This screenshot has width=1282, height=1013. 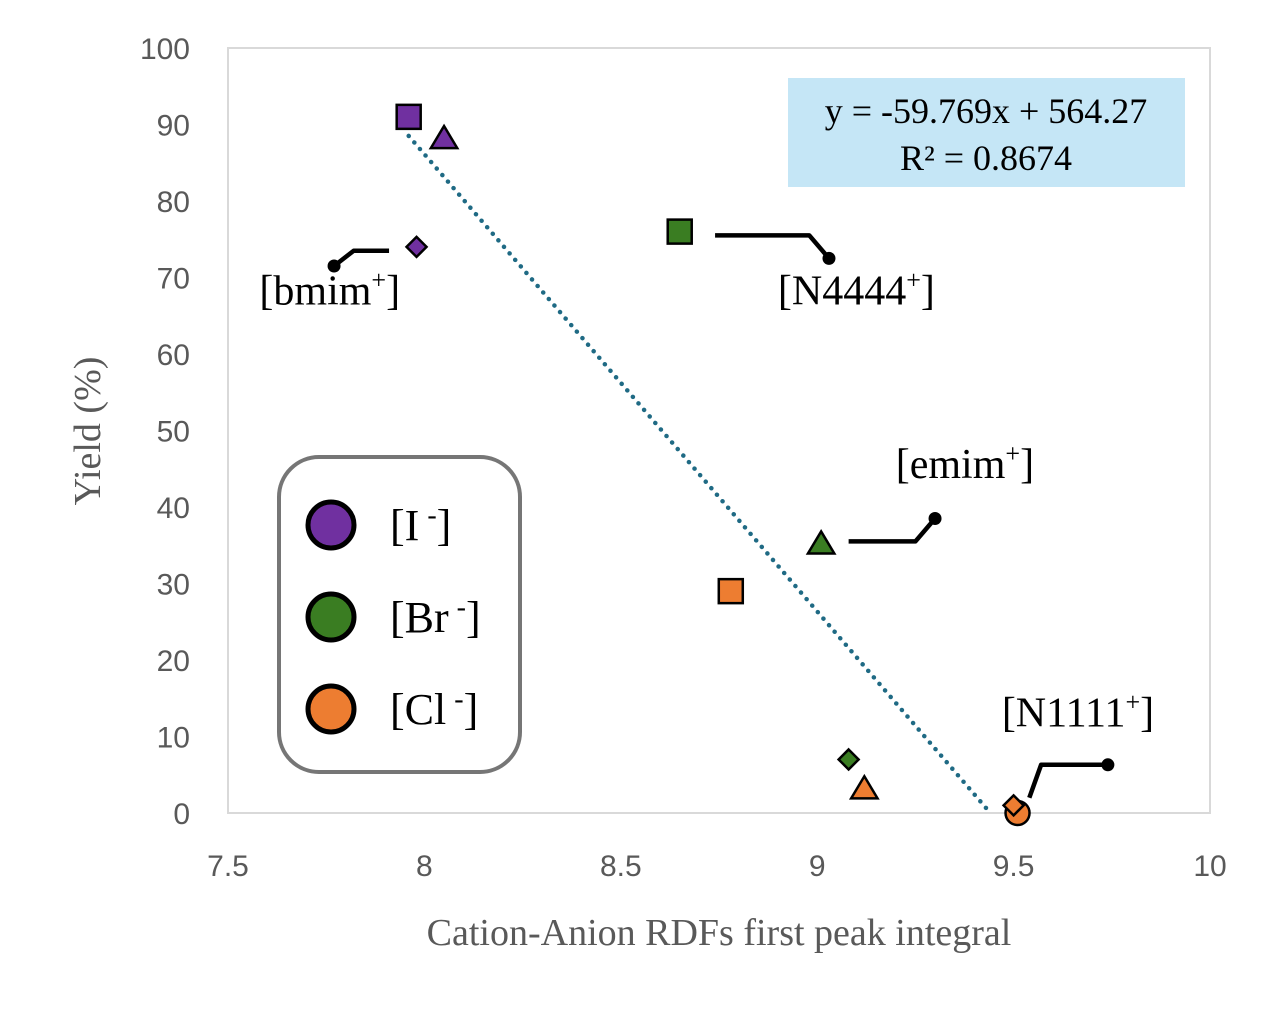 I want to click on x-tick-label: 8, so click(x=424, y=866).